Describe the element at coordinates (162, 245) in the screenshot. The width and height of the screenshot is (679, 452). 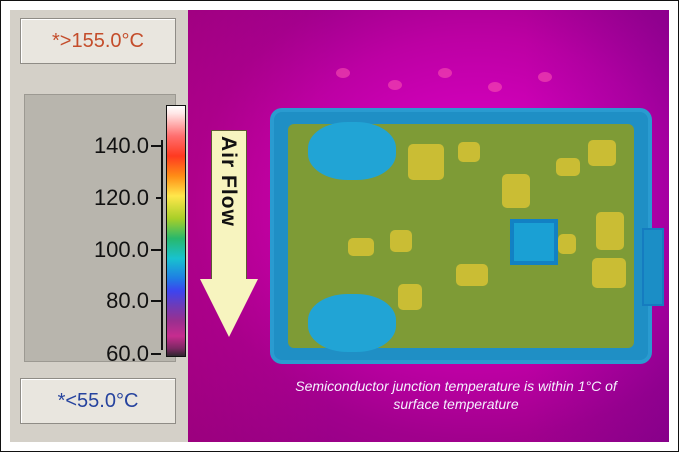
I see `scale-axis` at that location.